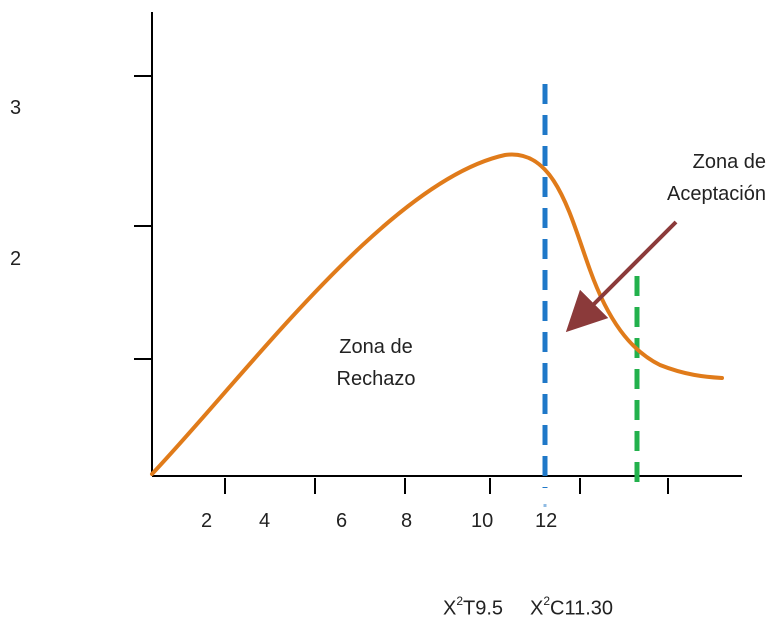  What do you see at coordinates (376, 347) in the screenshot?
I see `rejection-zone-line-1: Zona de` at bounding box center [376, 347].